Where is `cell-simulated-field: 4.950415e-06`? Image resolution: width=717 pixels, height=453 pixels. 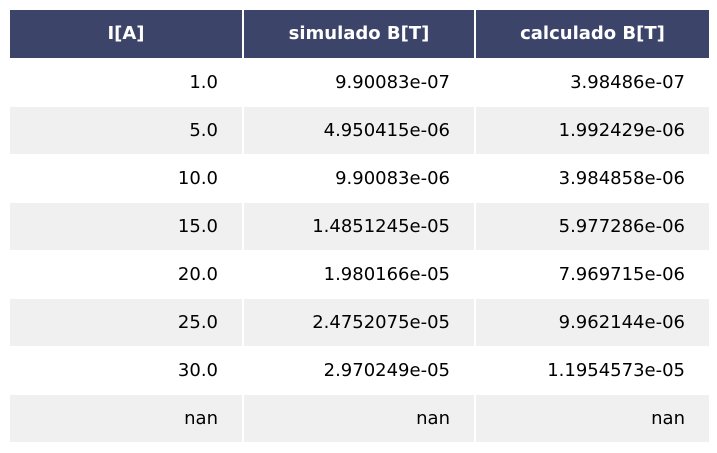 cell-simulated-field: 4.950415e-06 is located at coordinates (359, 130).